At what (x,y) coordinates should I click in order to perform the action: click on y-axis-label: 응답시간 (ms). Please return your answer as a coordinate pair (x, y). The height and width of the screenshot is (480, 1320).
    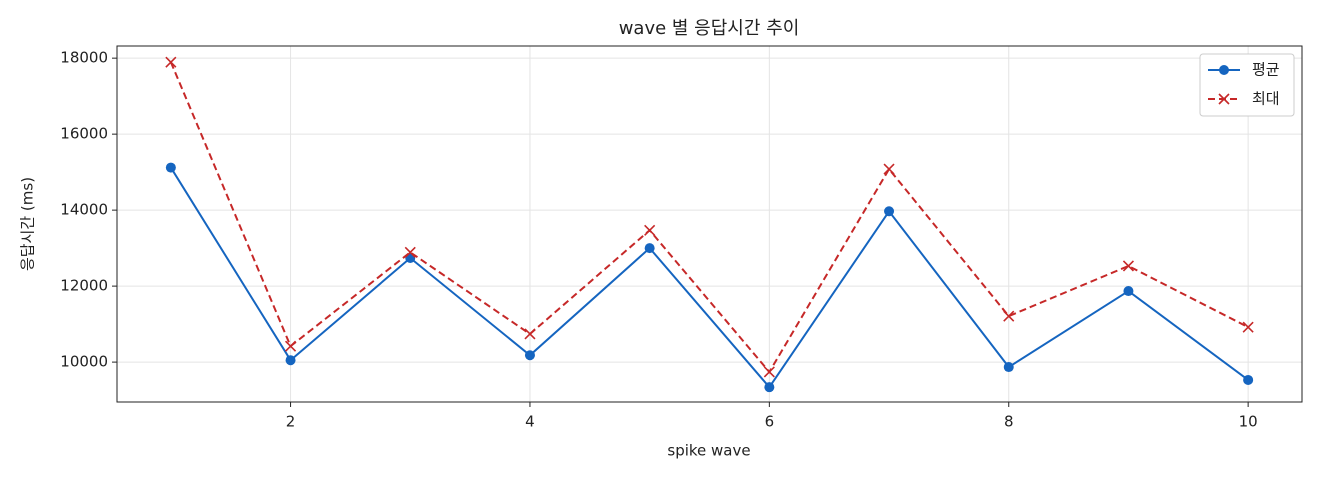
    Looking at the image, I should click on (28, 224).